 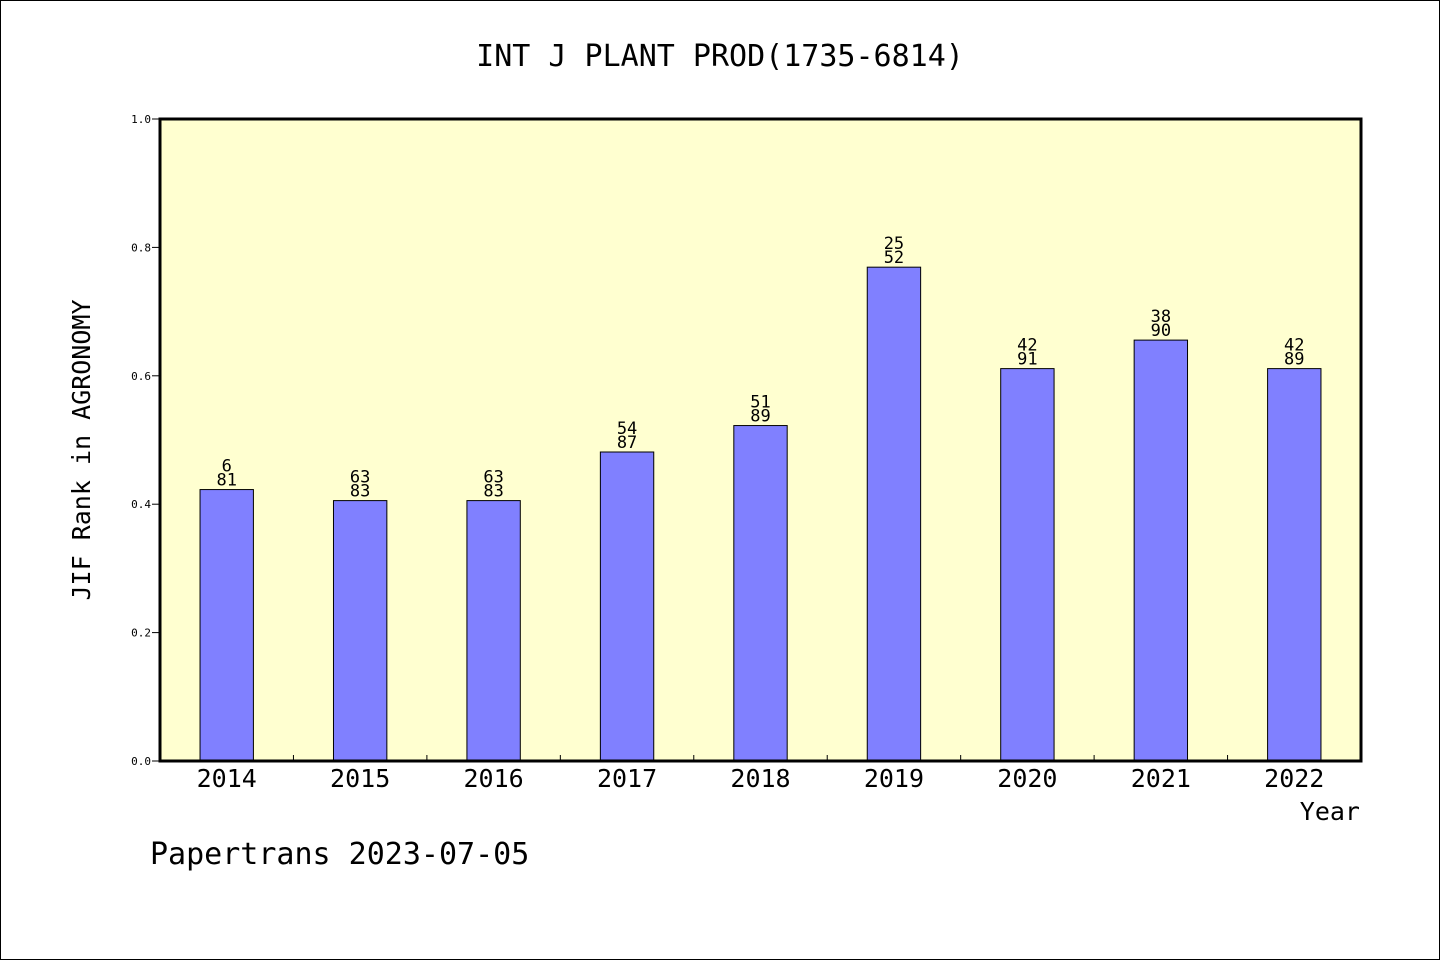 What do you see at coordinates (141, 119) in the screenshot?
I see `y-tick-label: 1.0` at bounding box center [141, 119].